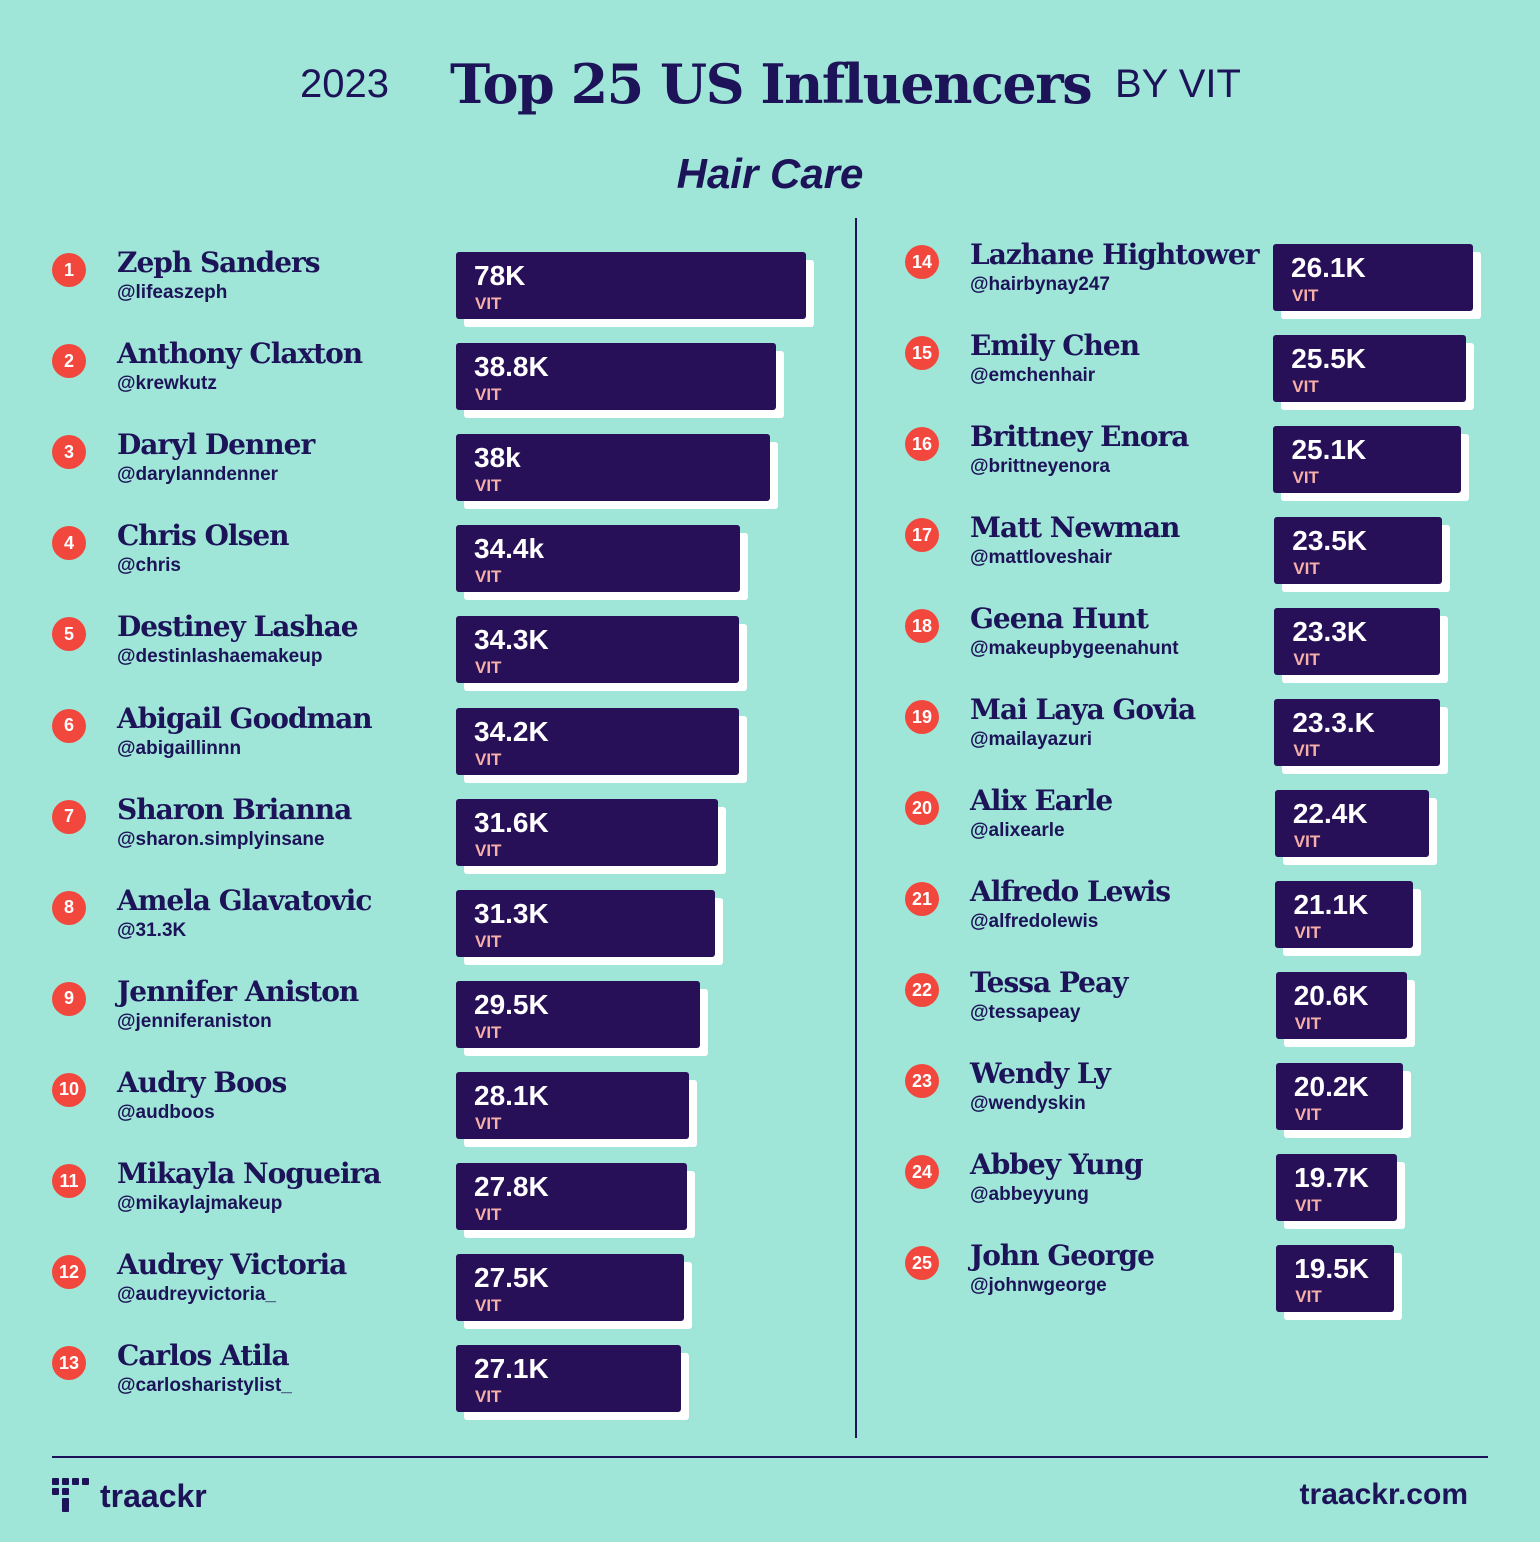  I want to click on vit-bar: 34.2K VIT, so click(597, 741).